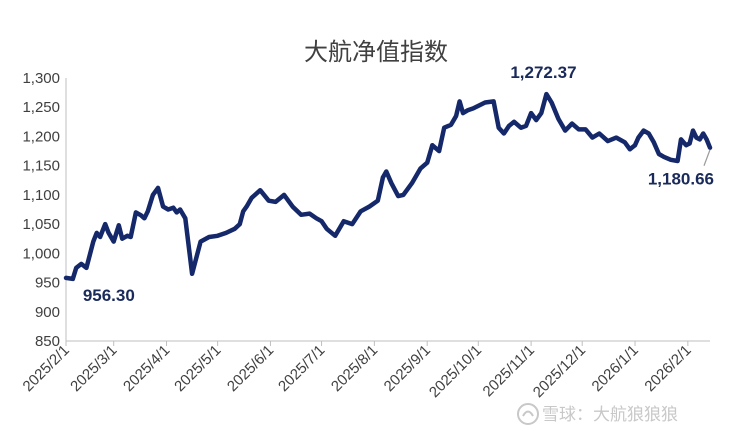 The image size is (747, 437). What do you see at coordinates (610, 415) in the screenshot?
I see `watermark-text: 雪球：大航狼狼狼` at bounding box center [610, 415].